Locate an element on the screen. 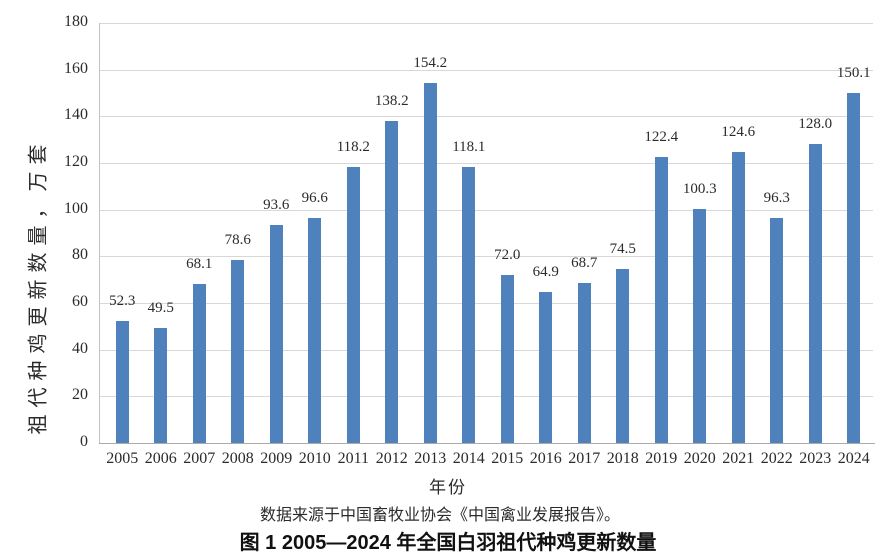 The height and width of the screenshot is (557, 896). bar-value-label: 100.3 is located at coordinates (699, 189).